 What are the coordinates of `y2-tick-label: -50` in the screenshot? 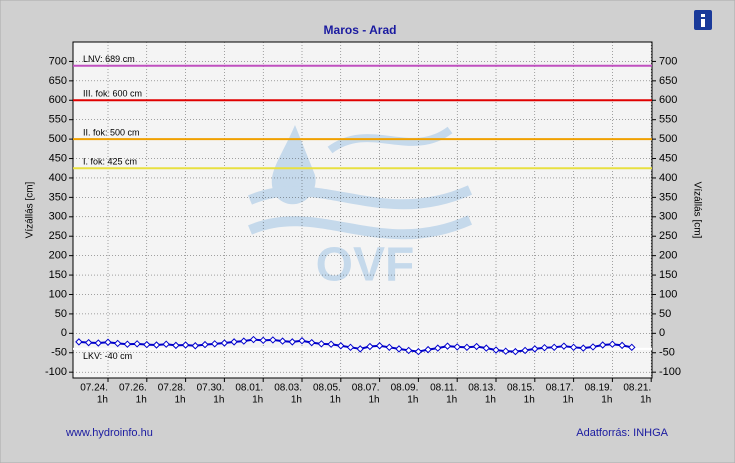 It's located at (667, 353).